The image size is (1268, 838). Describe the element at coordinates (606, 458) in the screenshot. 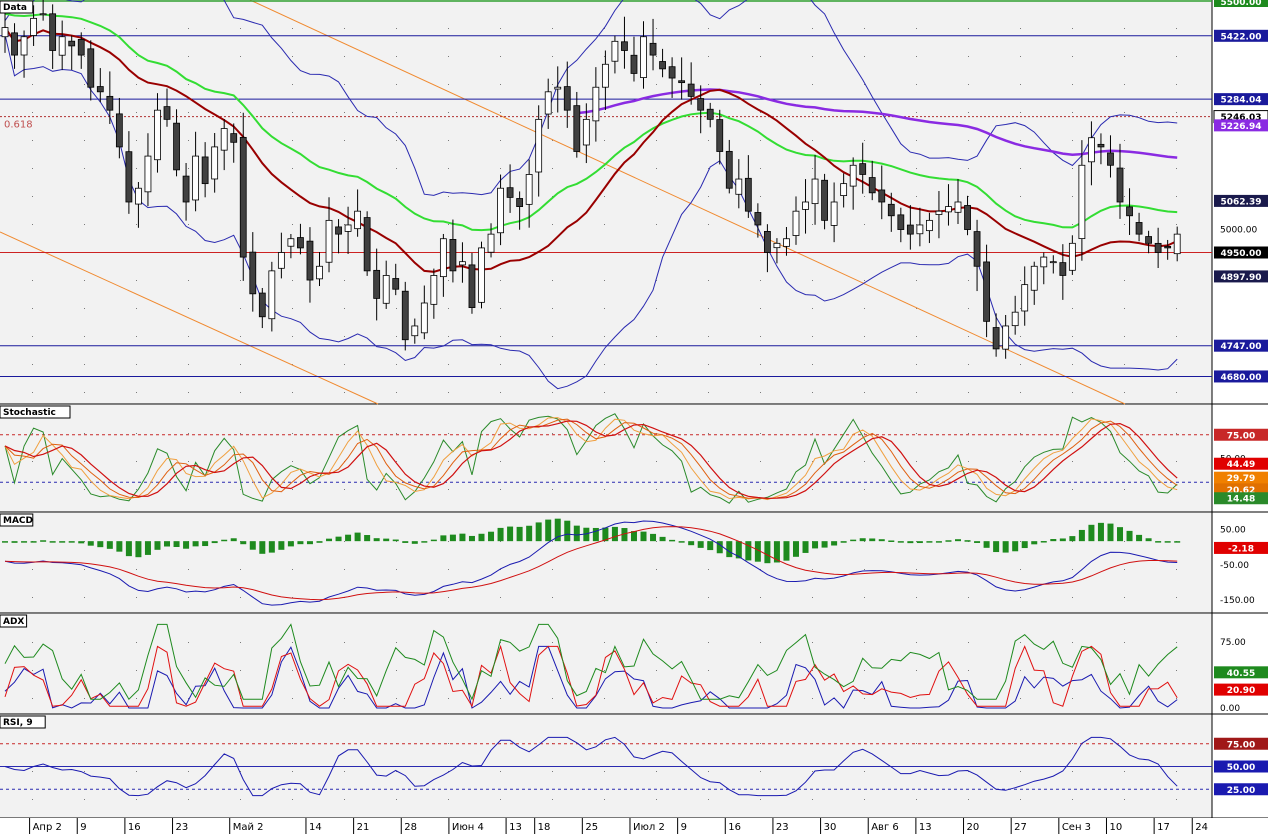

I see `stochastic-pane` at that location.